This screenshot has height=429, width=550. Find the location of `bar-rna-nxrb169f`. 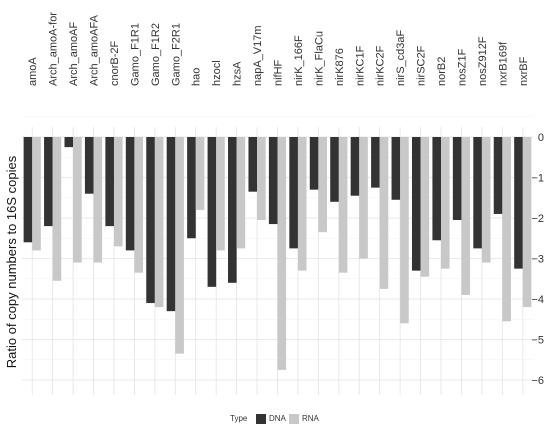

bar-rna-nxrb169f is located at coordinates (506, 229).